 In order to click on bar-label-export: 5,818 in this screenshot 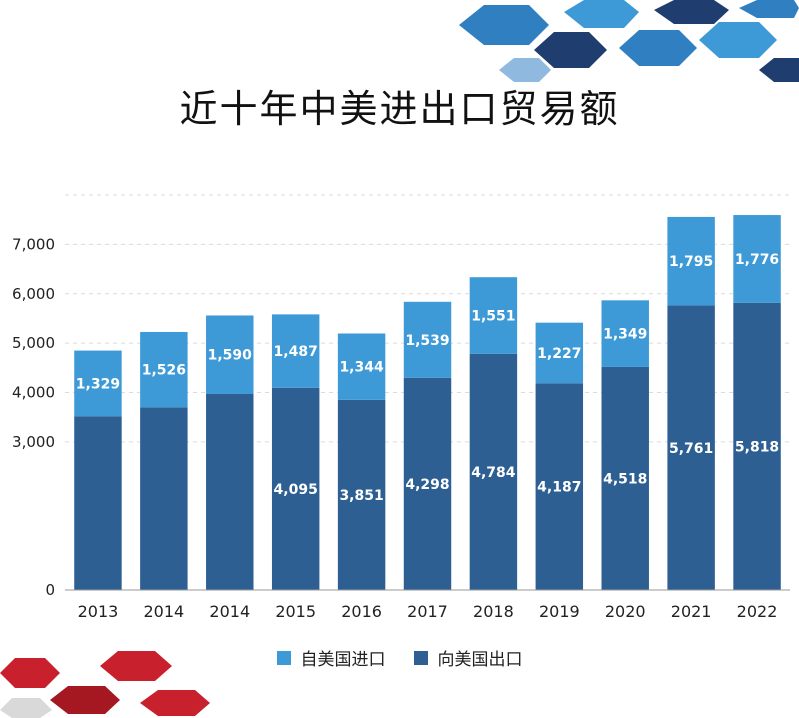, I will do `click(757, 447)`.